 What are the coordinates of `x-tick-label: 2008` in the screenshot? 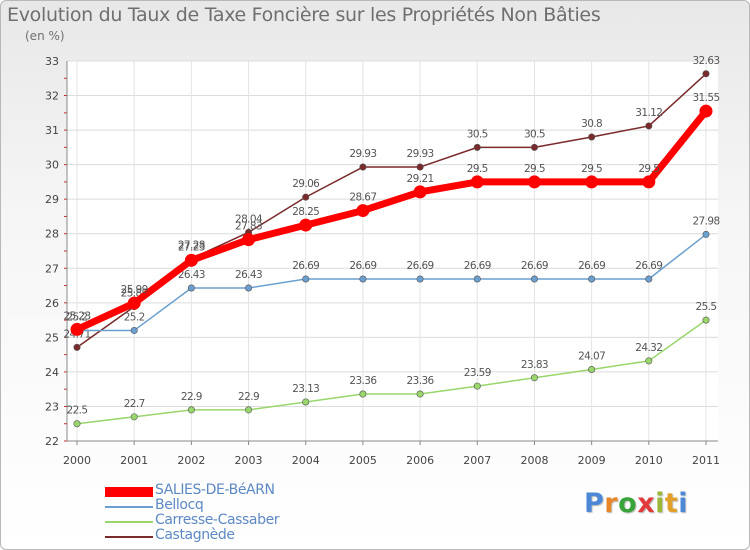 It's located at (534, 460).